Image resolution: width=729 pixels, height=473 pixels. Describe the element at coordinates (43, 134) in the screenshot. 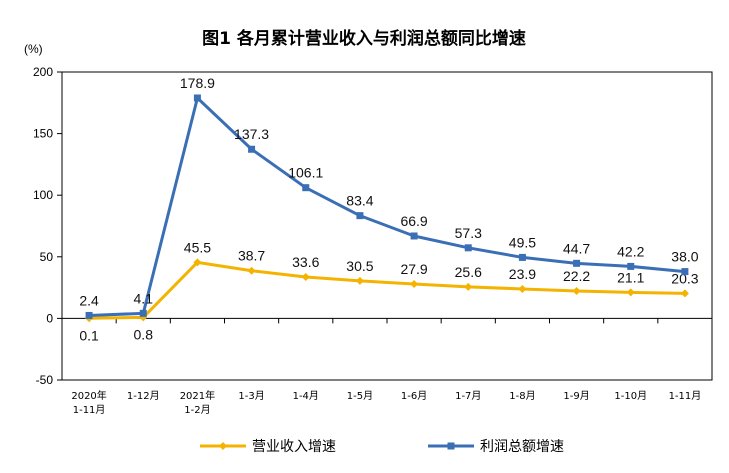

I see `y-tick-label: 150` at that location.